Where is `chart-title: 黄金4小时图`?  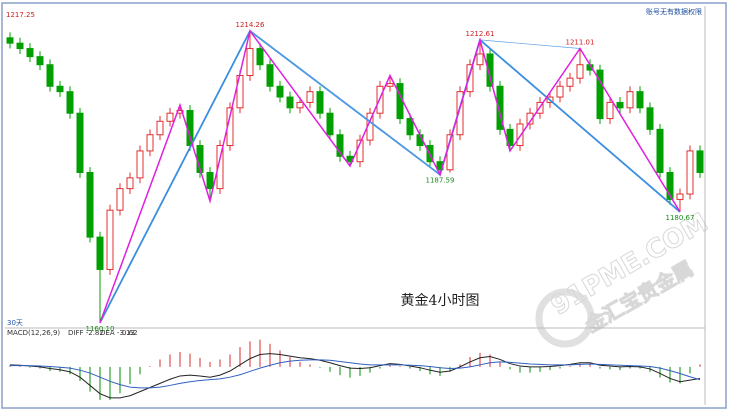
chart-title: 黄金4小时图 is located at coordinates (440, 300).